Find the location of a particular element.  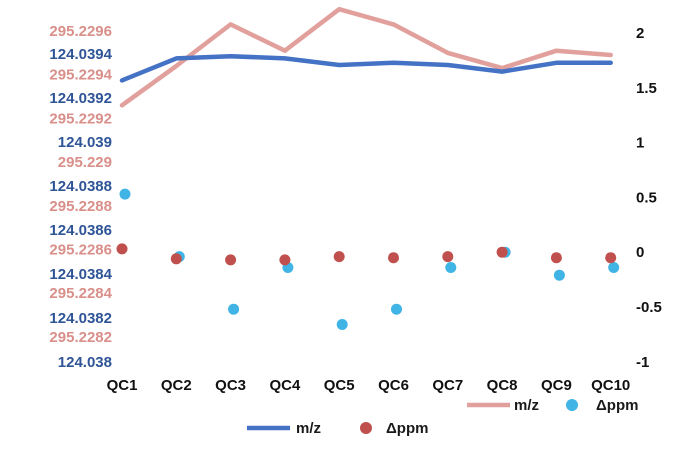

left-axis-tick-blue: 124.0382 is located at coordinates (80, 318).